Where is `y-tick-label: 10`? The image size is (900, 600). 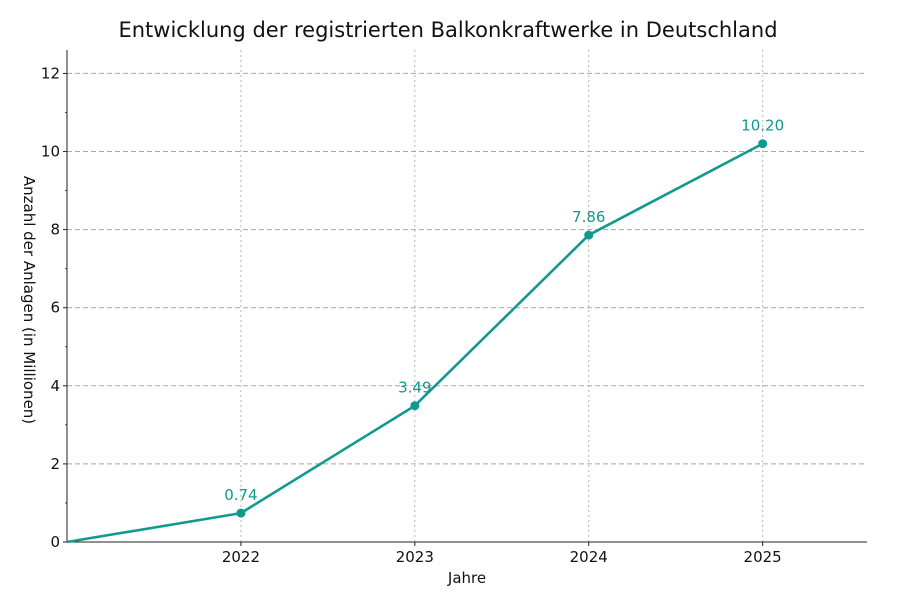 y-tick-label: 10 is located at coordinates (50, 152).